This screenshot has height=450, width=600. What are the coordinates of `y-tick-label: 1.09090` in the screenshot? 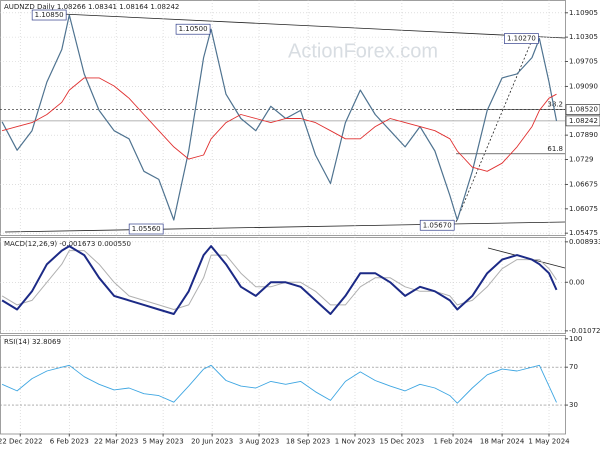 It's located at (583, 86).